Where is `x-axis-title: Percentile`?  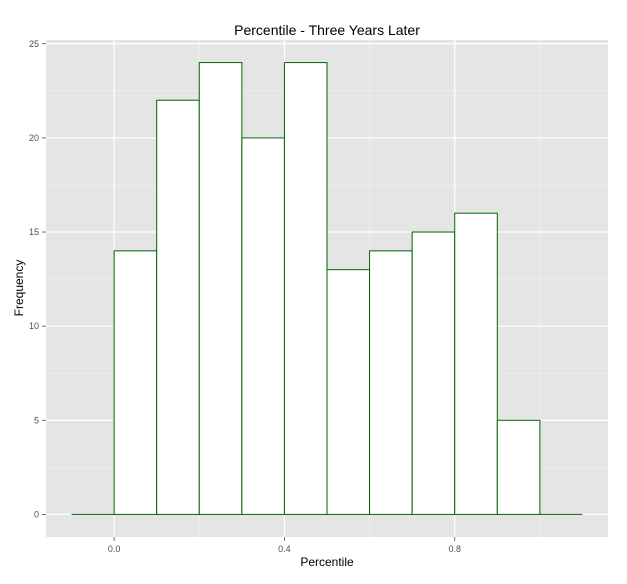 x-axis-title: Percentile is located at coordinates (327, 562).